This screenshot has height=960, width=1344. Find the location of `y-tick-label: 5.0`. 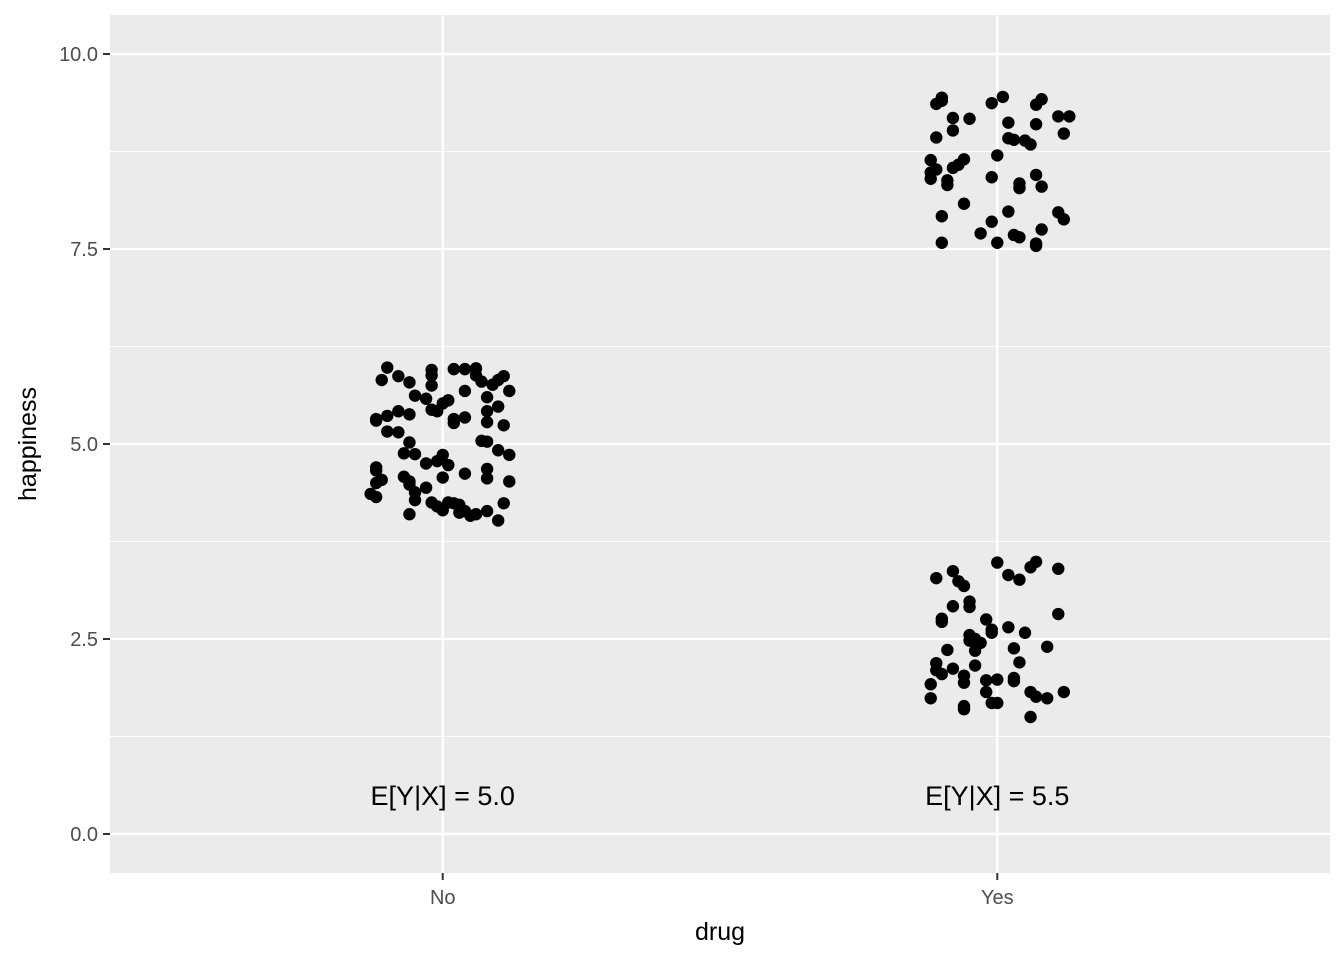

y-tick-label: 5.0 is located at coordinates (84, 445).